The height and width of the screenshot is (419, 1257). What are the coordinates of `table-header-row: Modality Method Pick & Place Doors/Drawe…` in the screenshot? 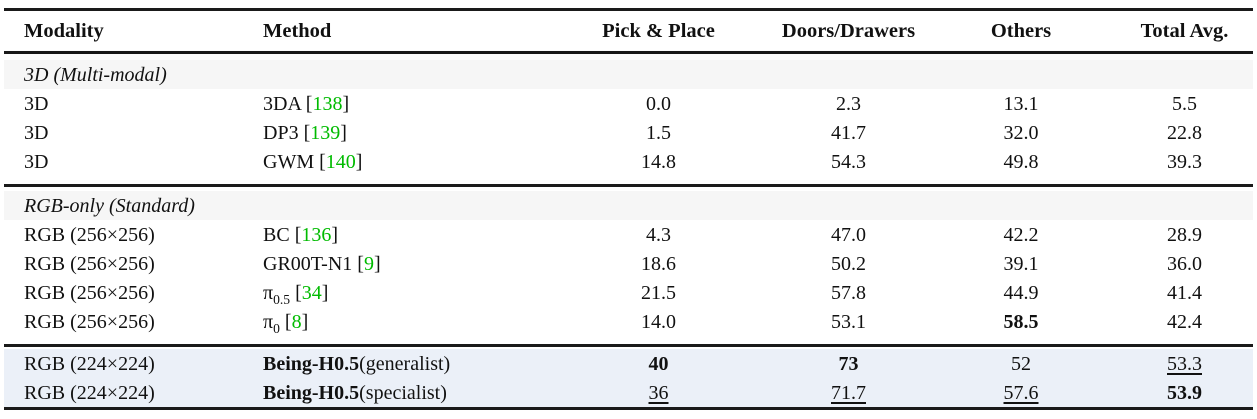 It's located at (628, 31).